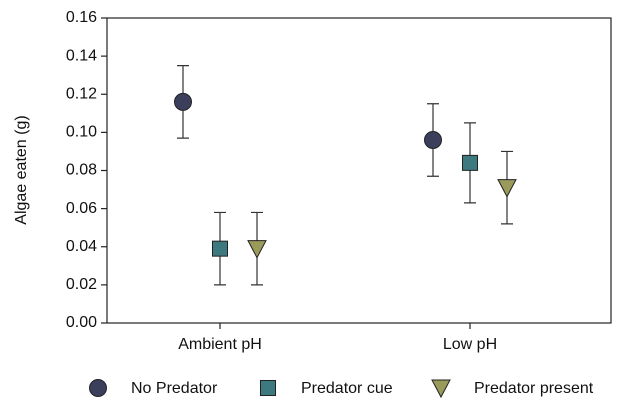 Image resolution: width=635 pixels, height=401 pixels. What do you see at coordinates (81, 170) in the screenshot?
I see `y-tick-label: 0.08` at bounding box center [81, 170].